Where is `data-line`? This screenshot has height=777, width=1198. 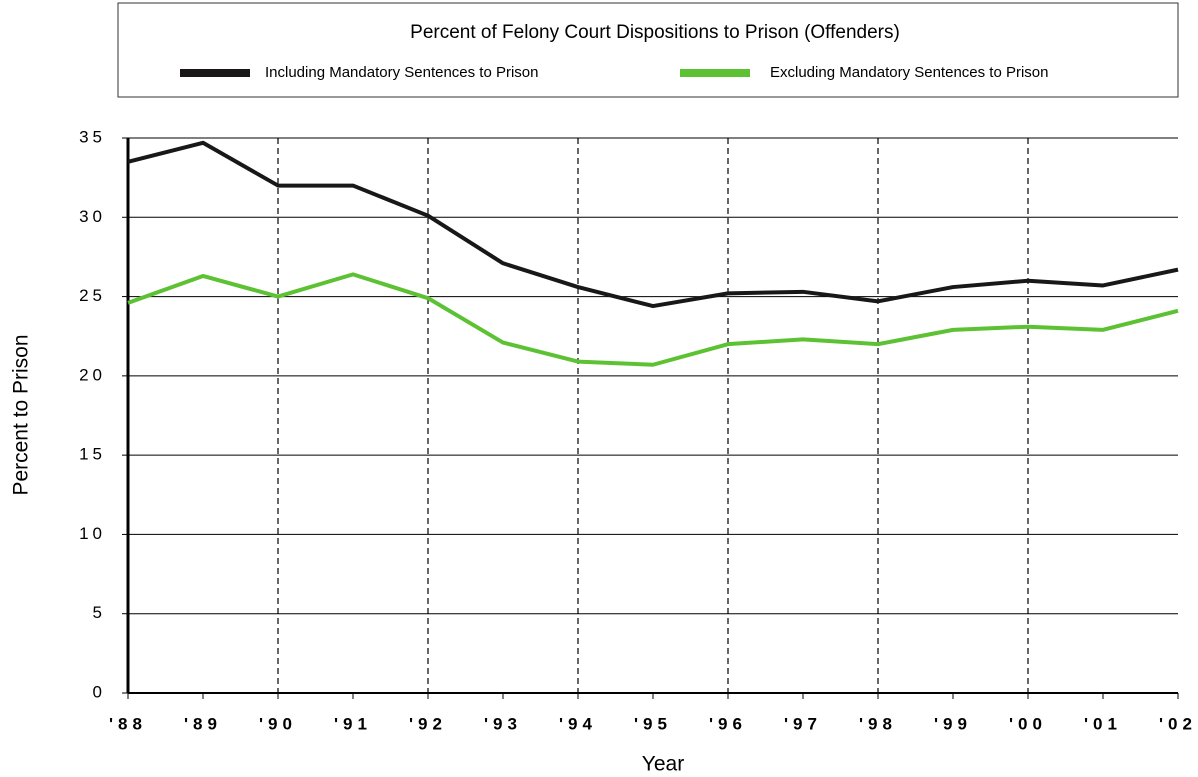 data-line is located at coordinates (653, 319).